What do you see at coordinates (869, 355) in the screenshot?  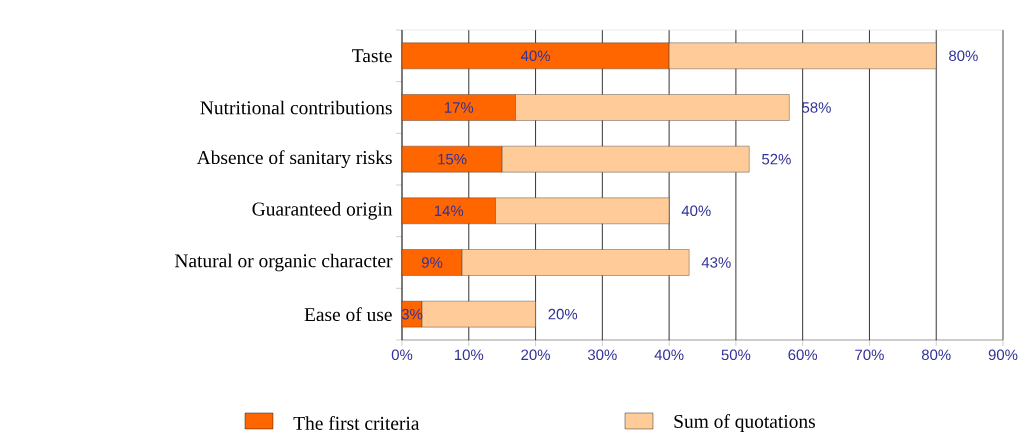 I see `x-tick-label: 70%` at bounding box center [869, 355].